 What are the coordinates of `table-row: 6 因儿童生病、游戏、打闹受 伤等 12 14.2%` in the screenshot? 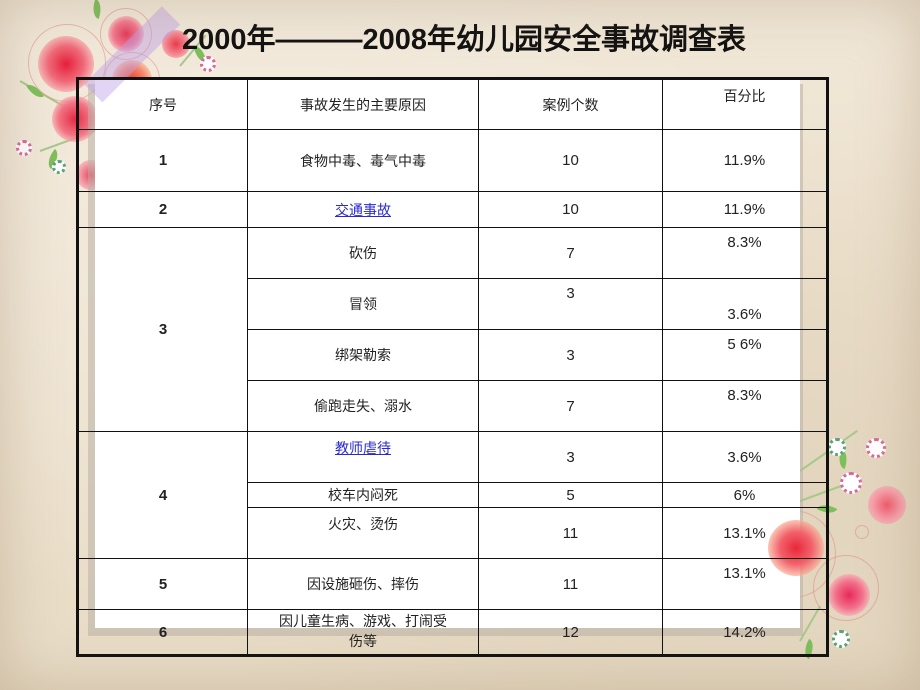 It's located at (452, 632).